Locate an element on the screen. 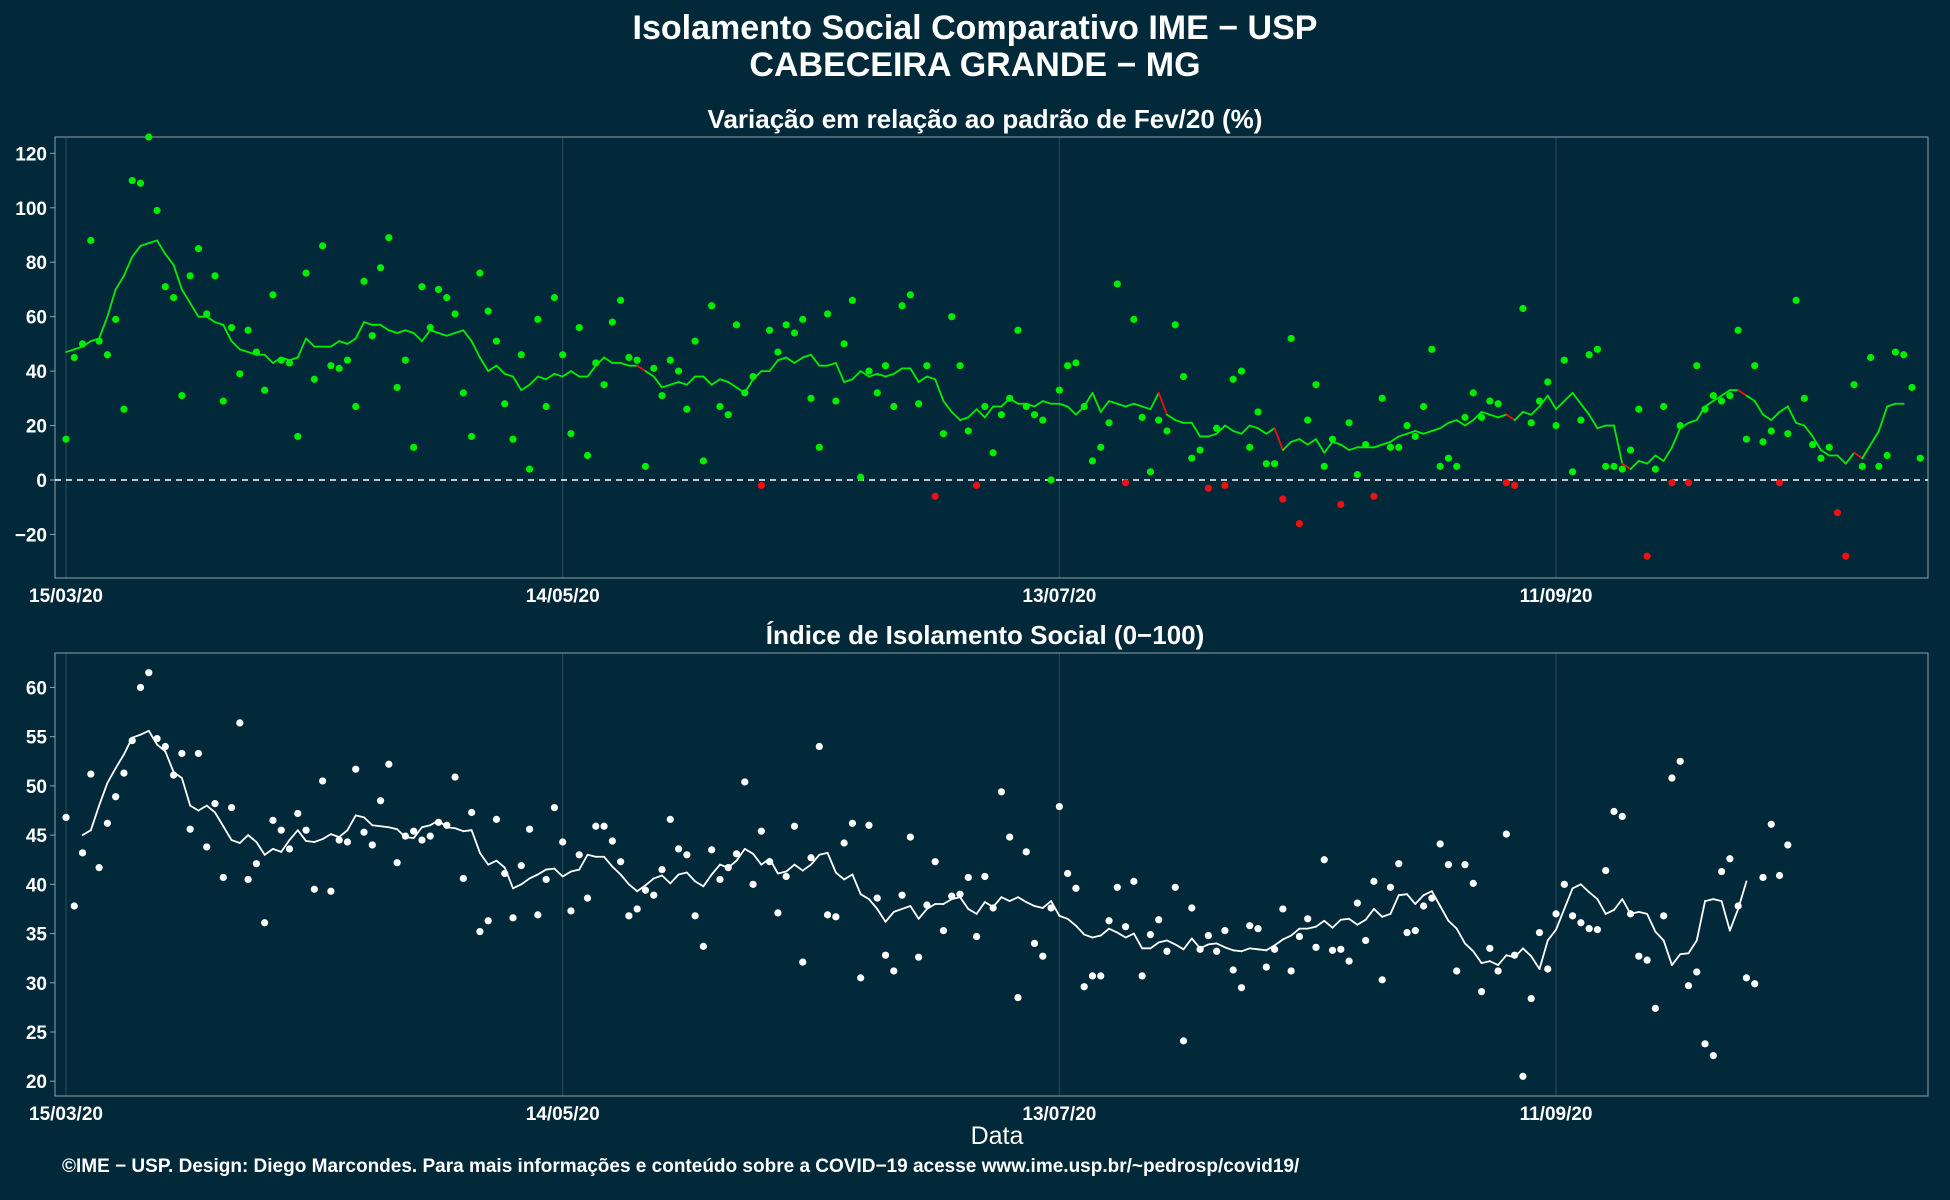 This screenshot has width=1950, height=1200. index-x-tick-label: 15/03/20 is located at coordinates (66, 1114).